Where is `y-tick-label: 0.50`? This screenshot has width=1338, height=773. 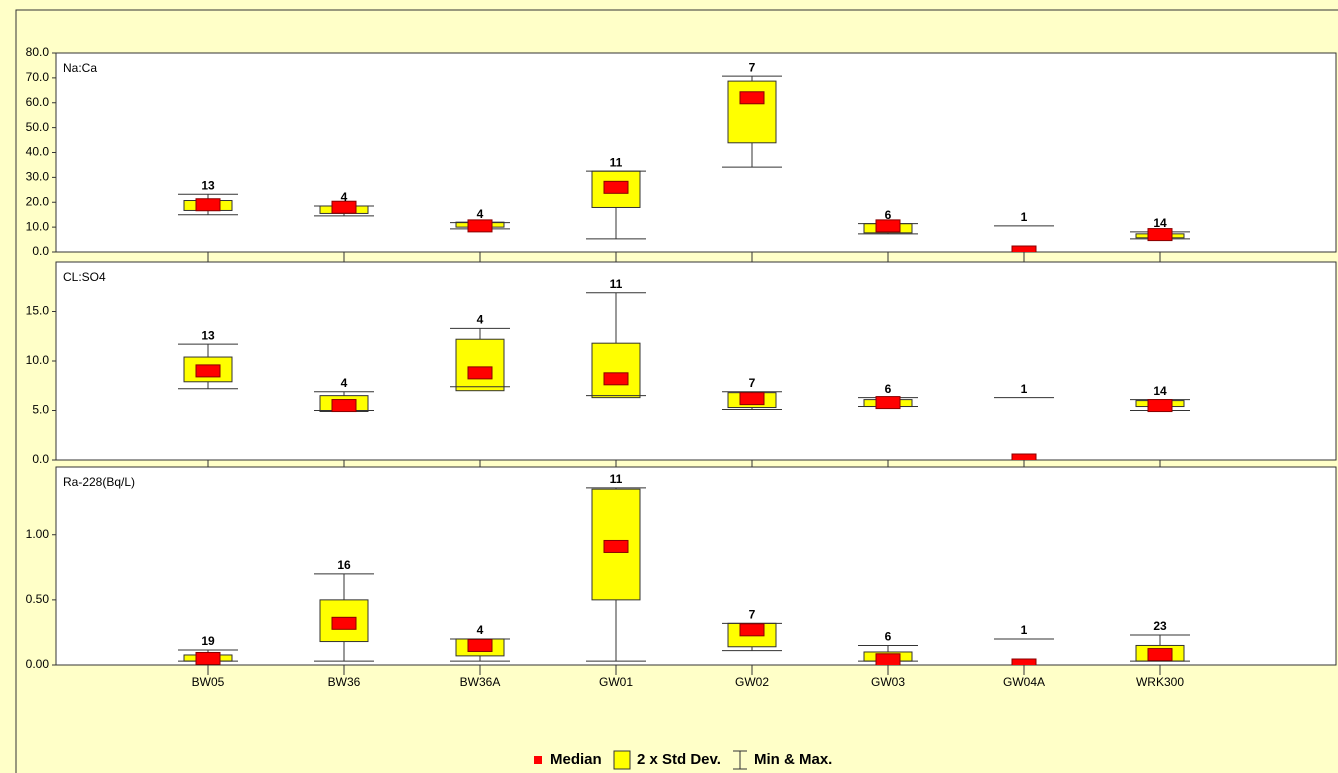 y-tick-label: 0.50 is located at coordinates (38, 599).